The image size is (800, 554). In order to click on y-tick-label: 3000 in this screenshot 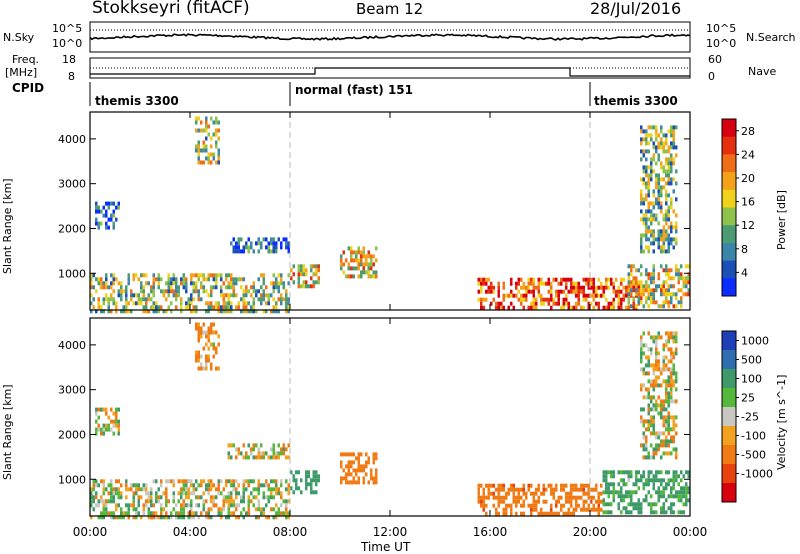, I will do `click(72, 390)`.